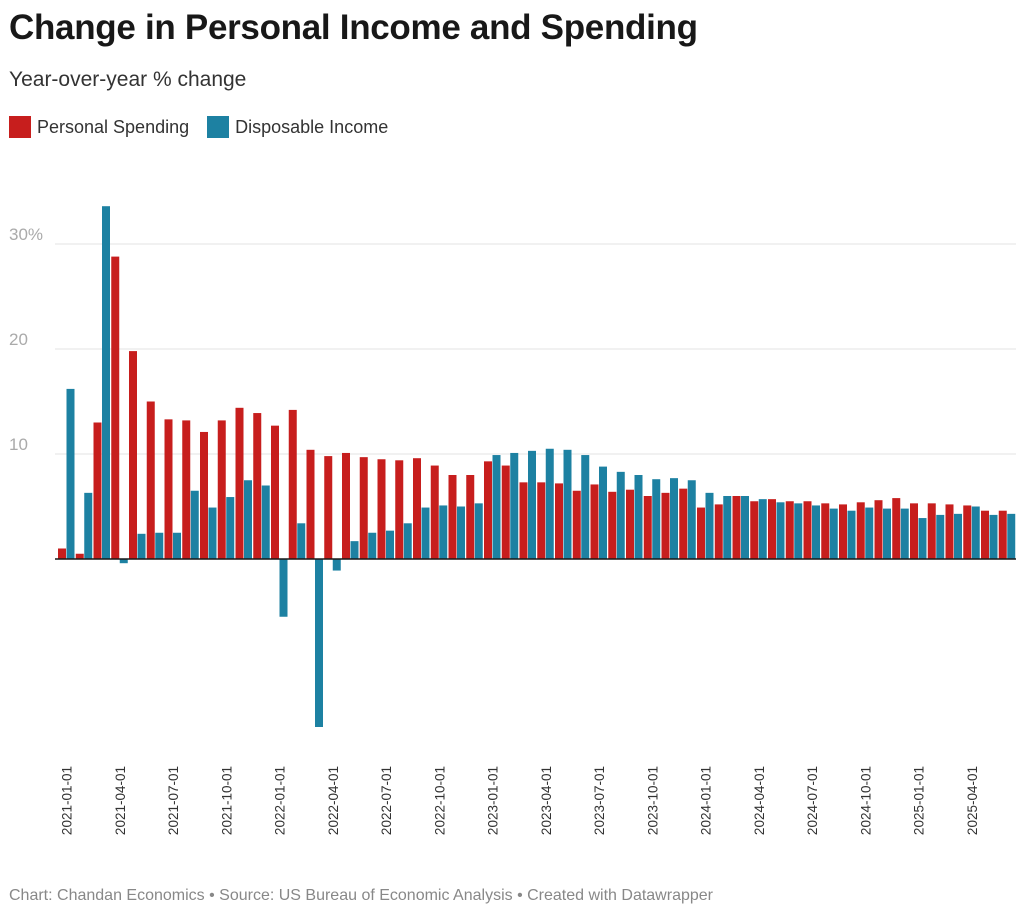 Image resolution: width=1024 pixels, height=917 pixels. What do you see at coordinates (128, 79) in the screenshot?
I see `chart-subtitle: Year-over-year % change` at bounding box center [128, 79].